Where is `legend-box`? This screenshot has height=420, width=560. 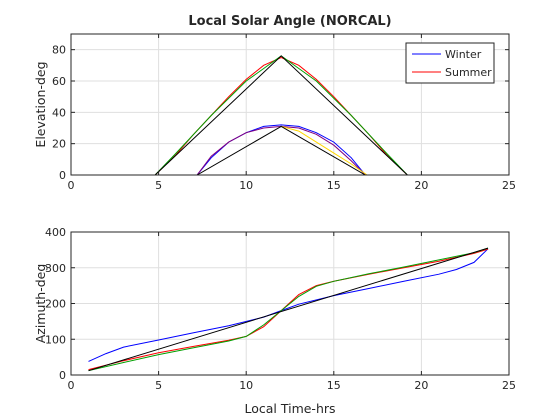
legend-box is located at coordinates (450, 63).